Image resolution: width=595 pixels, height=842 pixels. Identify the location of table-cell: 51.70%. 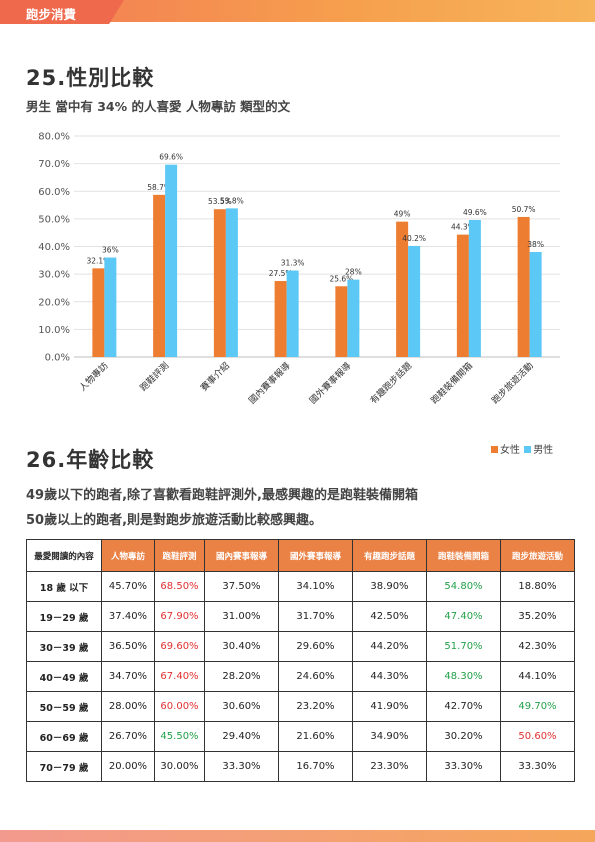
(463, 646).